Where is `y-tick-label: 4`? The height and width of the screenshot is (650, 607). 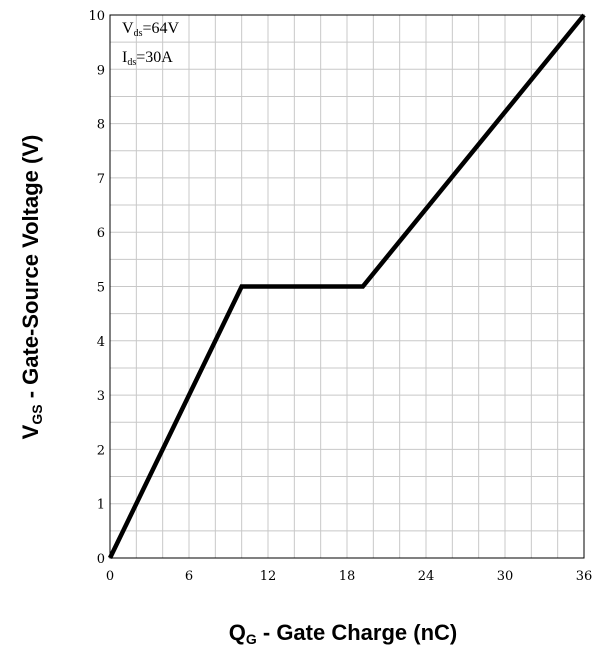
y-tick-label: 4 is located at coordinates (101, 342).